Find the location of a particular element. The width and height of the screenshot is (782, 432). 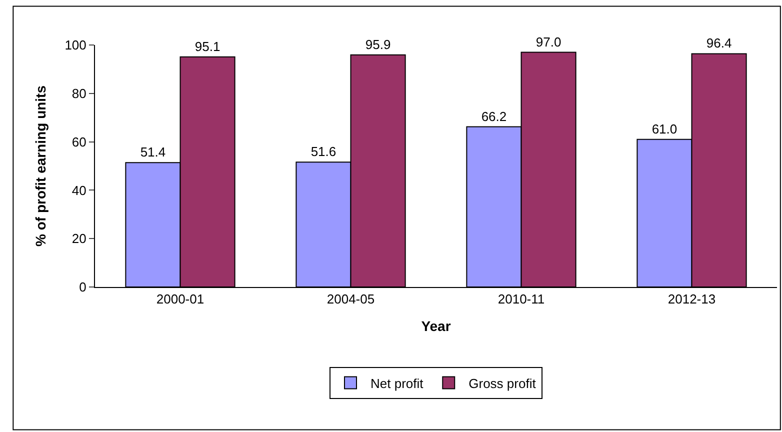

x-tick-label: 2000-01 is located at coordinates (180, 299).